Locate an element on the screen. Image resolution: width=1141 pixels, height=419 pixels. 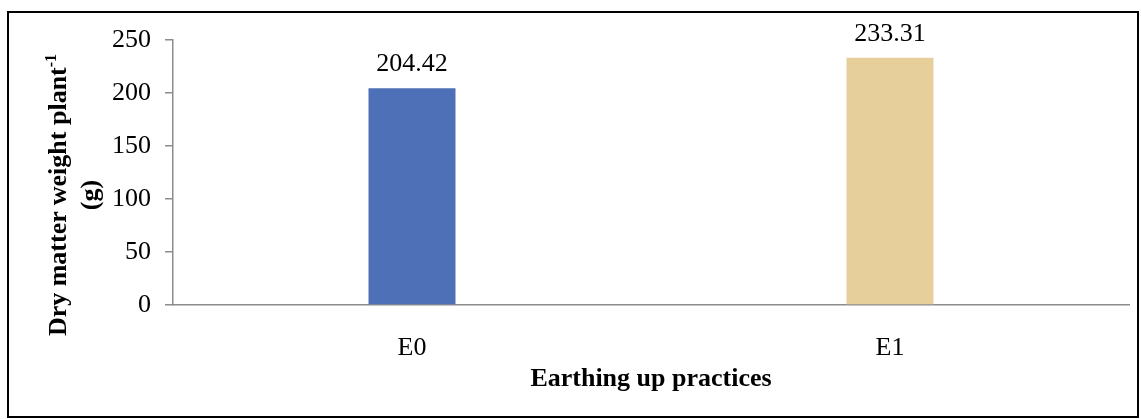
y-tick-label: 50 is located at coordinates (138, 250).